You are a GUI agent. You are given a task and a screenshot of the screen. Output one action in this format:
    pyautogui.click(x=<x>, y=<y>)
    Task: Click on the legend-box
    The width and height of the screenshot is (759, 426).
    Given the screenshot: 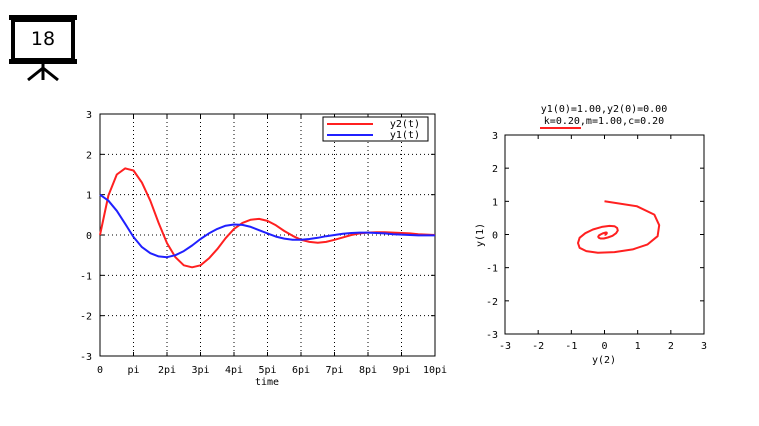 What is the action you would take?
    pyautogui.click(x=375, y=129)
    